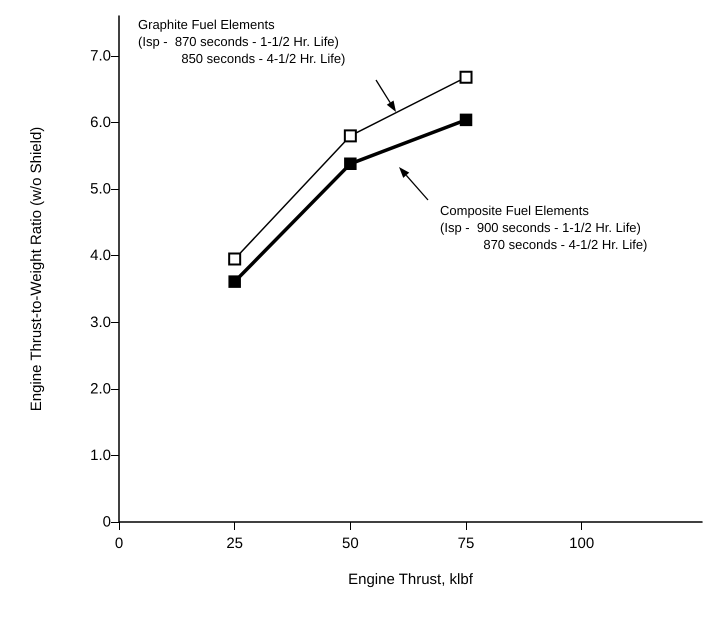  What do you see at coordinates (106, 522) in the screenshot?
I see `y-tick-label: 0` at bounding box center [106, 522].